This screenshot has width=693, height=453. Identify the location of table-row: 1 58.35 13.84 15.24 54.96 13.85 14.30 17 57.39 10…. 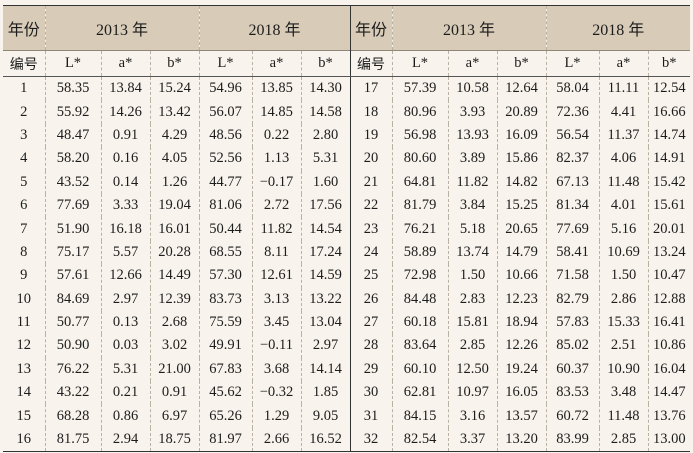
(347, 88).